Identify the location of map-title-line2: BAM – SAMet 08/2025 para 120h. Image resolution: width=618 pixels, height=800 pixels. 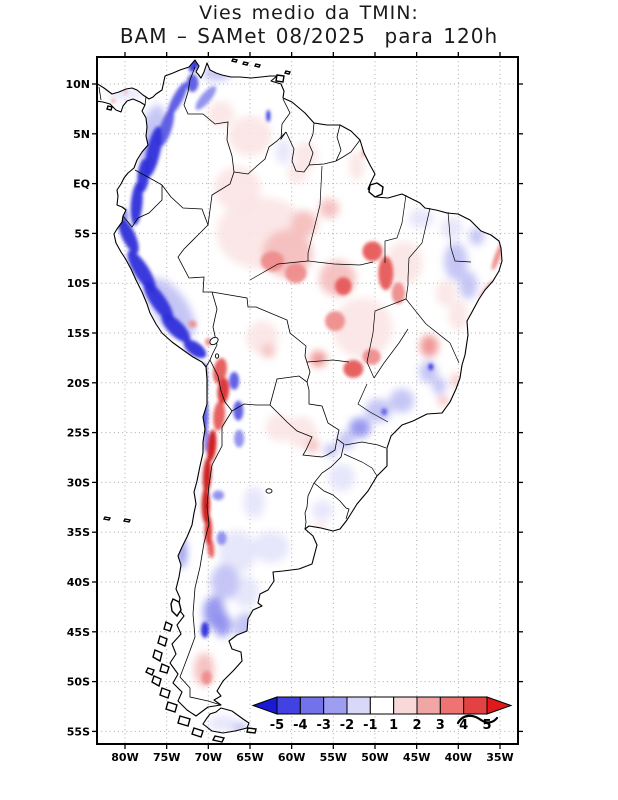
(309, 36).